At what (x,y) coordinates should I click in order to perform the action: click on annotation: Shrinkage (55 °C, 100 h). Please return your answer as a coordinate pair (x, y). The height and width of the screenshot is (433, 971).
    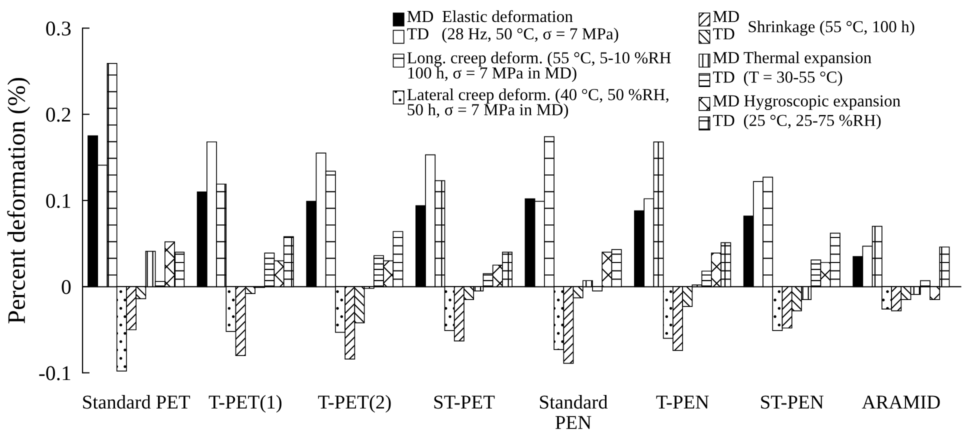
    Looking at the image, I should click on (831, 28).